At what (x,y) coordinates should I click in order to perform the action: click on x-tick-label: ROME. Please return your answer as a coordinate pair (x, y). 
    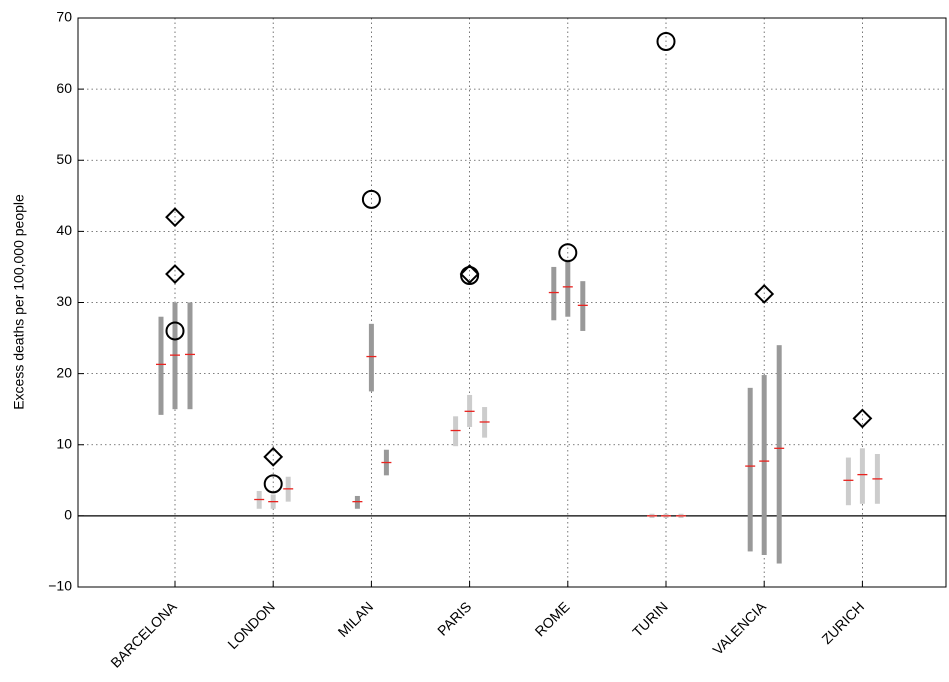
    Looking at the image, I should click on (552, 618).